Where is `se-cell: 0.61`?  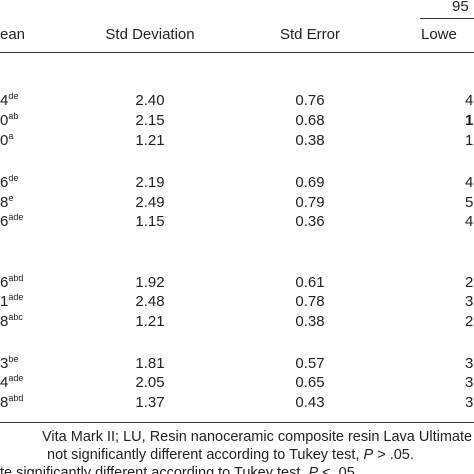 se-cell: 0.61 is located at coordinates (310, 282).